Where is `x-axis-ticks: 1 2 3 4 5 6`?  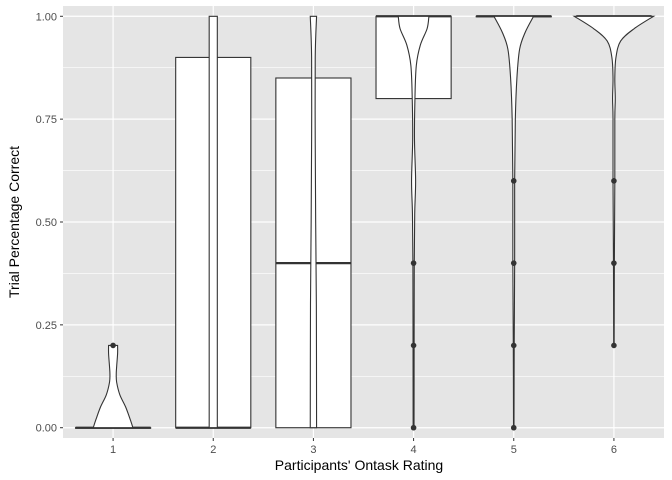 x-axis-ticks: 1 2 3 4 5 6 is located at coordinates (363, 447).